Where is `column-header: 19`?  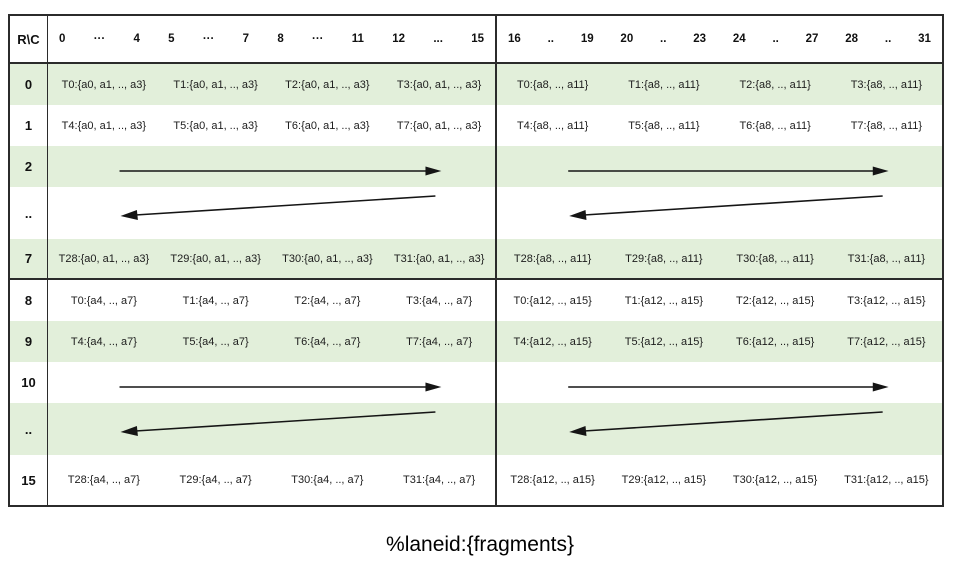 column-header: 19 is located at coordinates (587, 39).